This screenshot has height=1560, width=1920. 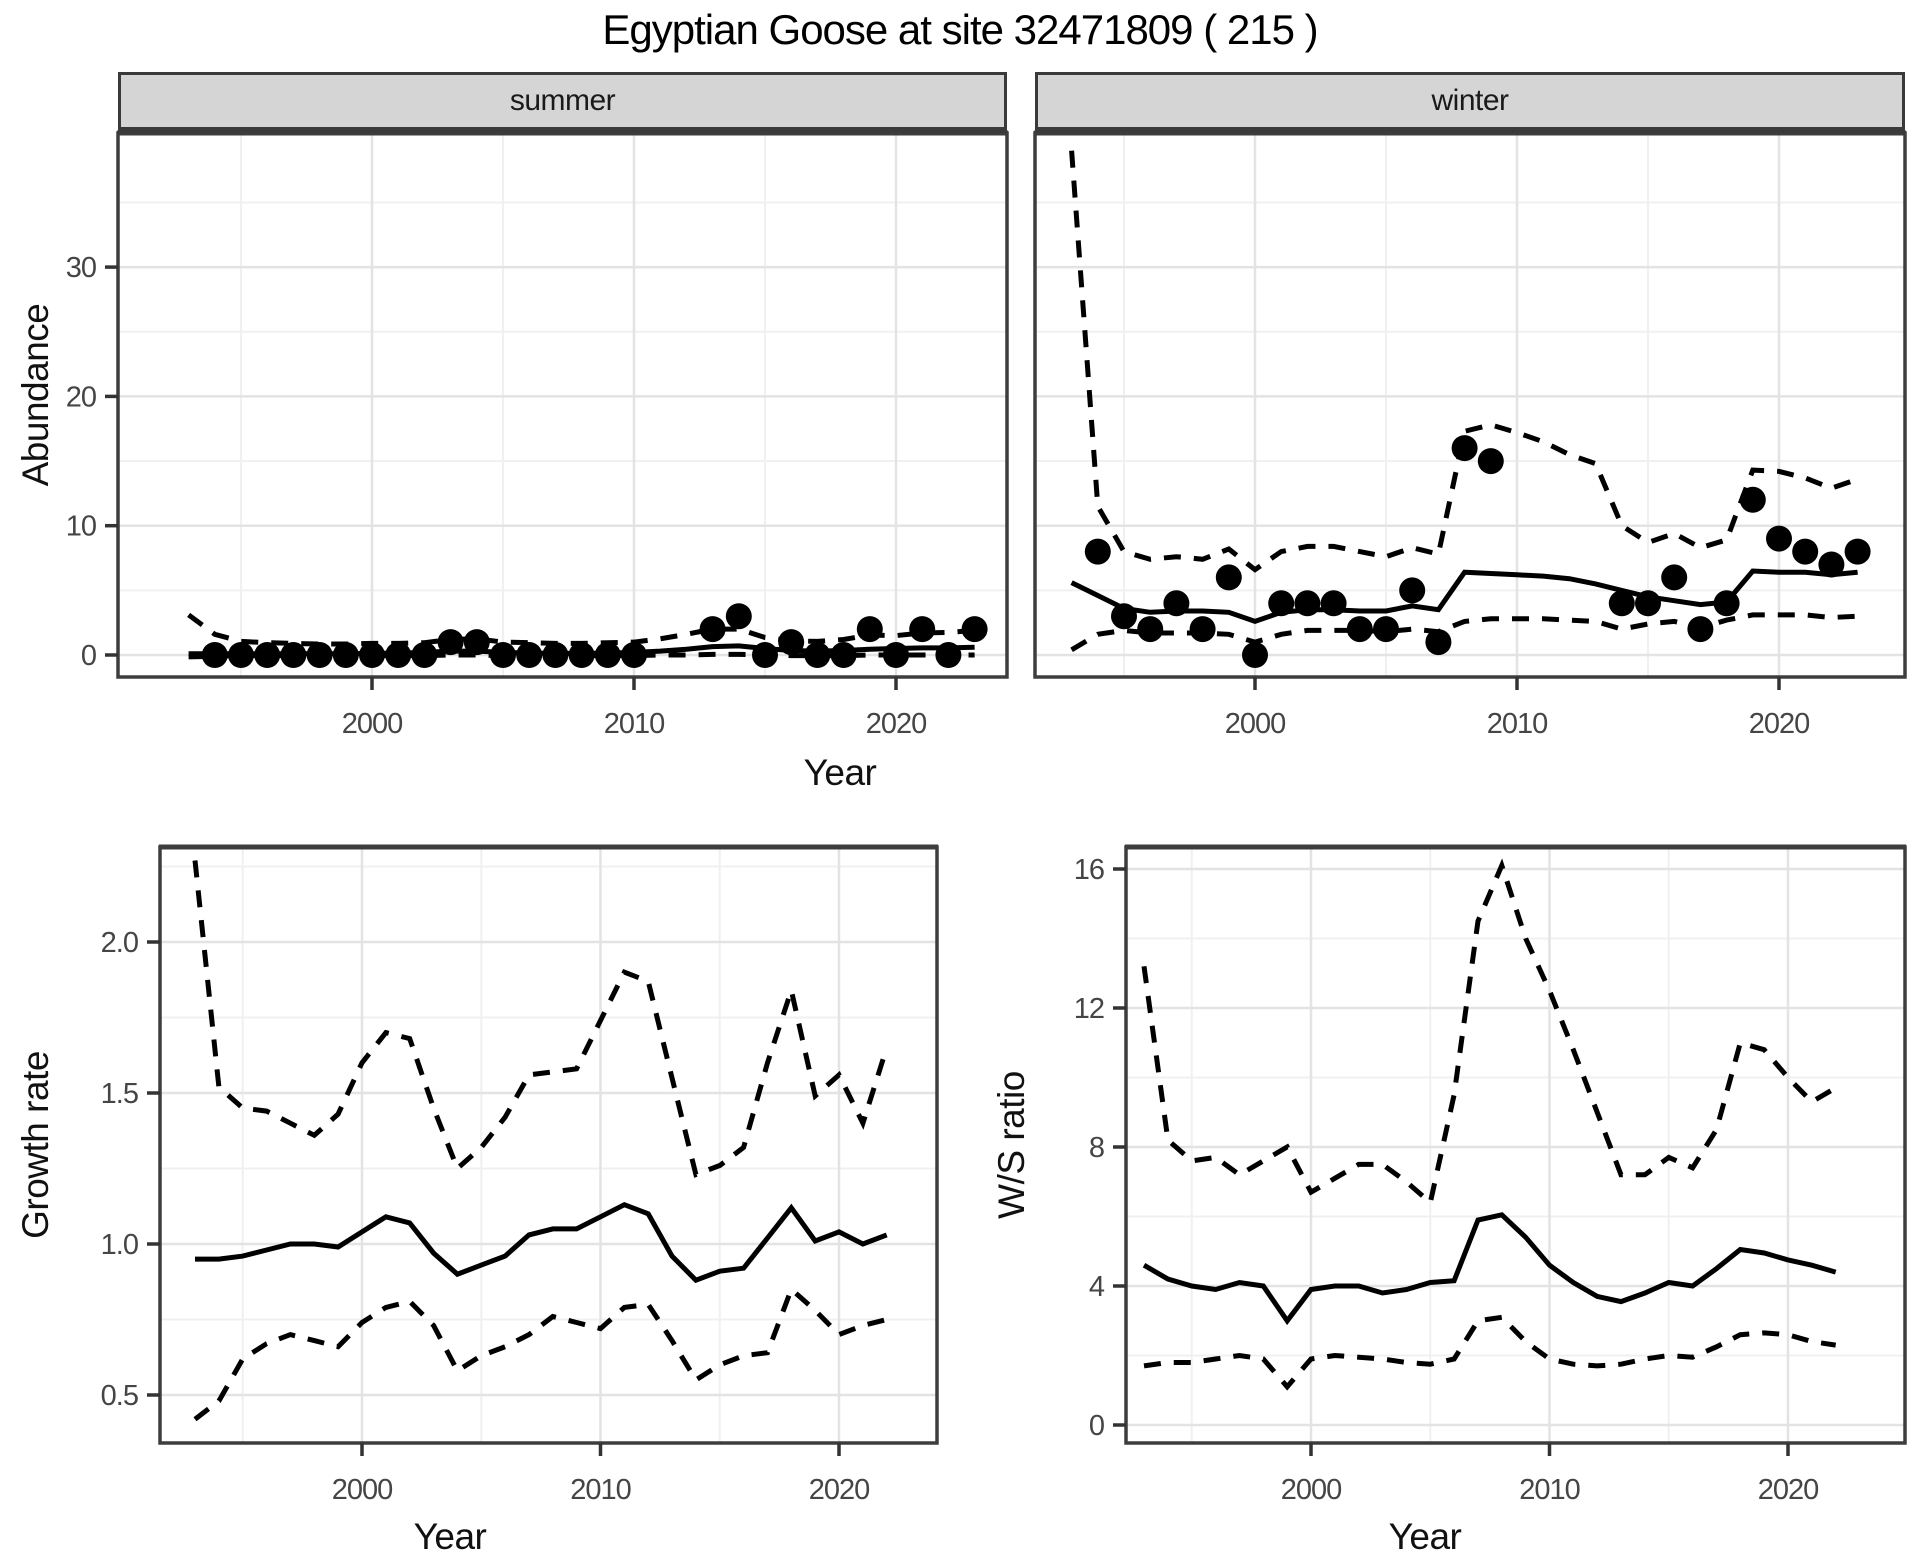 I want to click on y-tick-label: 2.0, so click(x=119, y=943).